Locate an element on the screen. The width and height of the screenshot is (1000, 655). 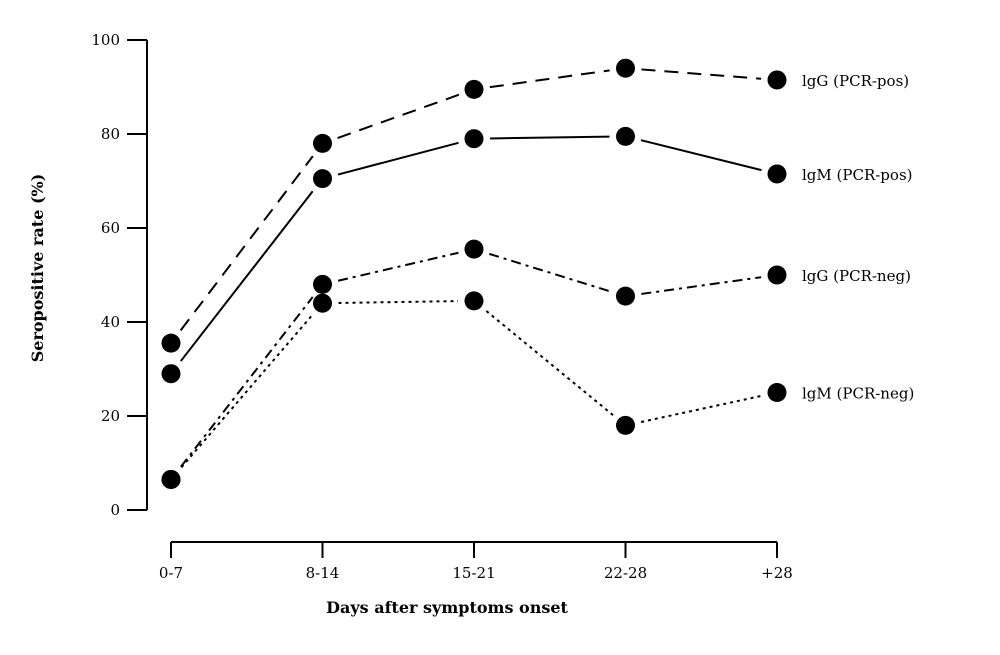
y-tick-label: 60 is located at coordinates (110, 228).